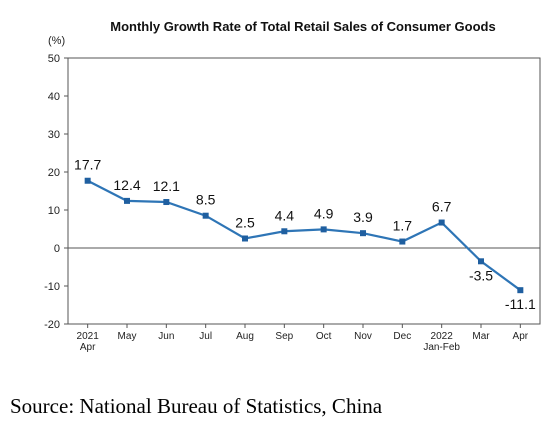 The image size is (559, 435). Describe the element at coordinates (206, 200) in the screenshot. I see `data-label: 8.5` at that location.